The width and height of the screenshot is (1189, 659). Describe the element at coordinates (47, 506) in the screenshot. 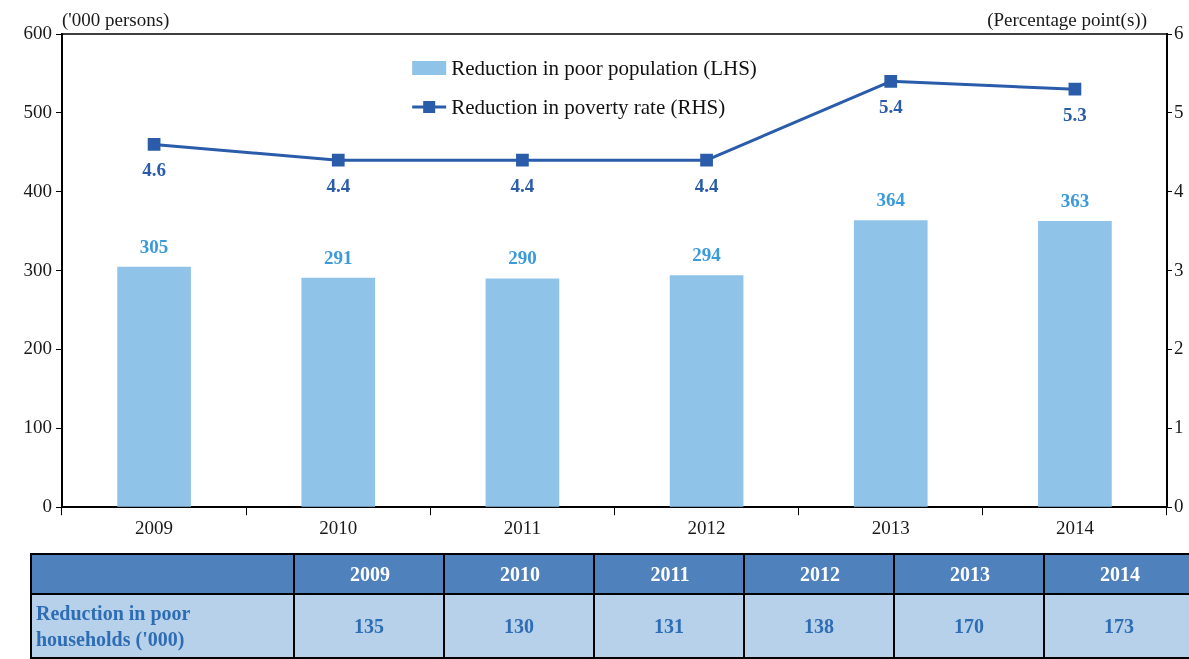

I see `y-tick-label: 0` at that location.